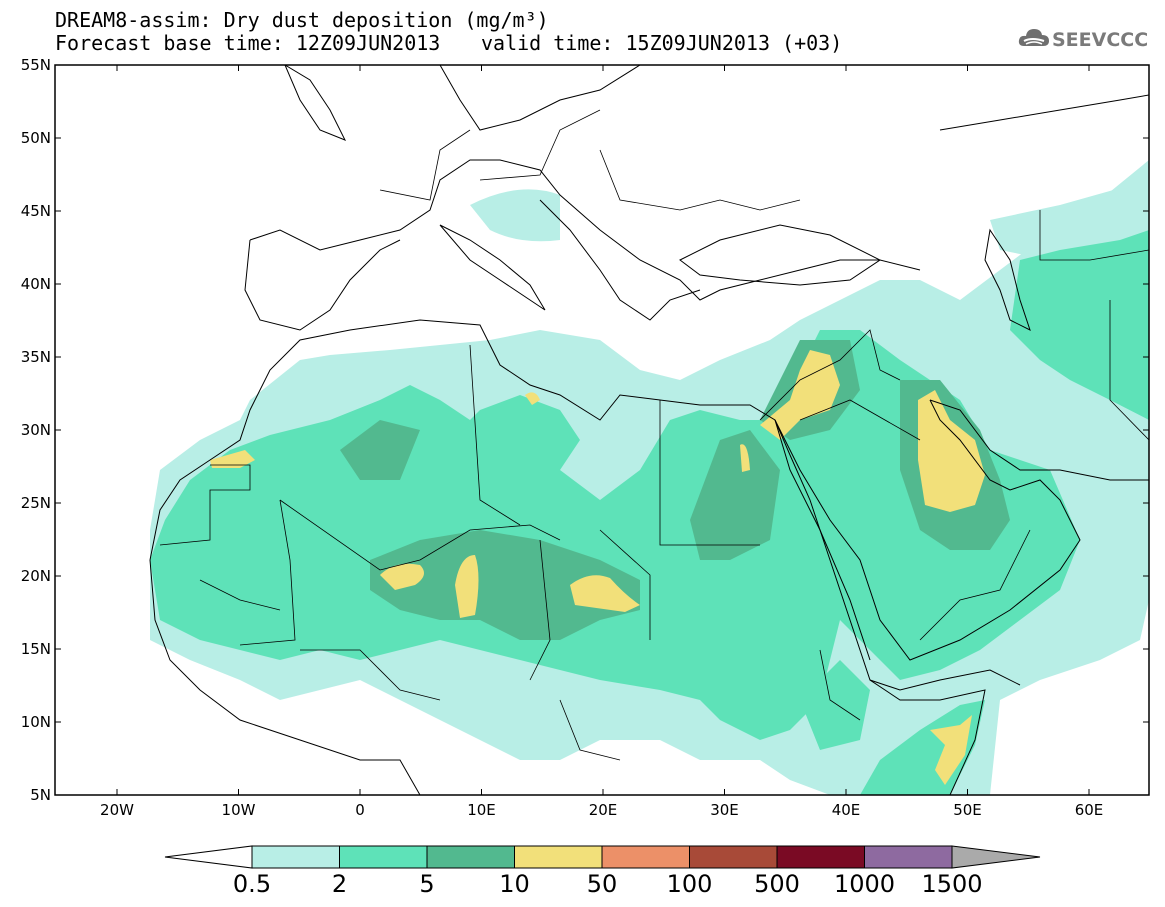 Image resolution: width=1165 pixels, height=907 pixels. Describe the element at coordinates (36, 284) in the screenshot. I see `lat-label: 40N` at that location.